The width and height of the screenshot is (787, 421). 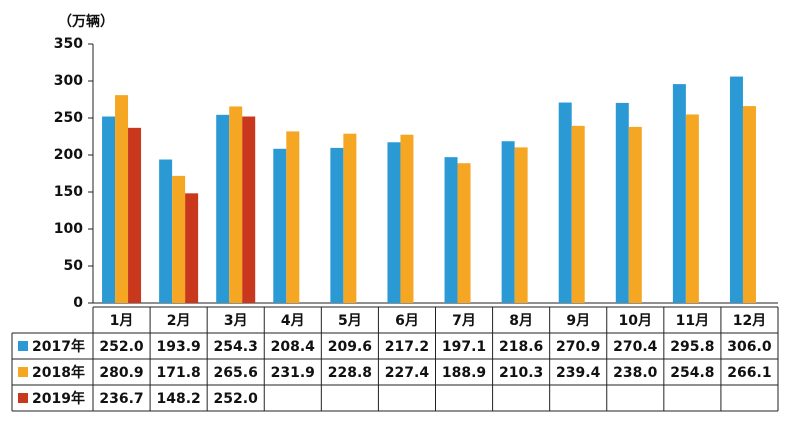 I want to click on x-tick-label: 11月, so click(x=692, y=321).